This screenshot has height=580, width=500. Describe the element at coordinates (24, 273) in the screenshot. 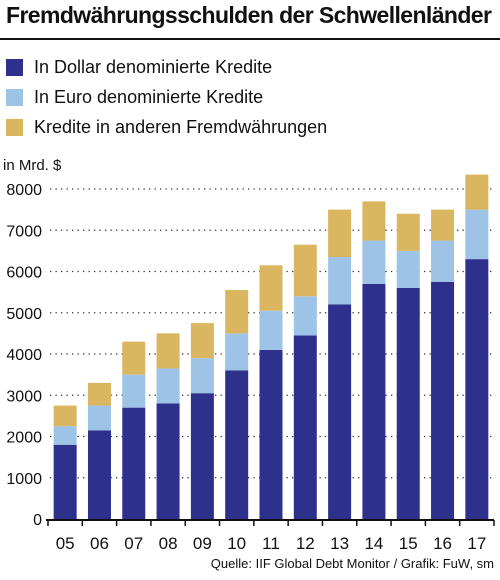

I see `y-tick-label: 6000` at that location.